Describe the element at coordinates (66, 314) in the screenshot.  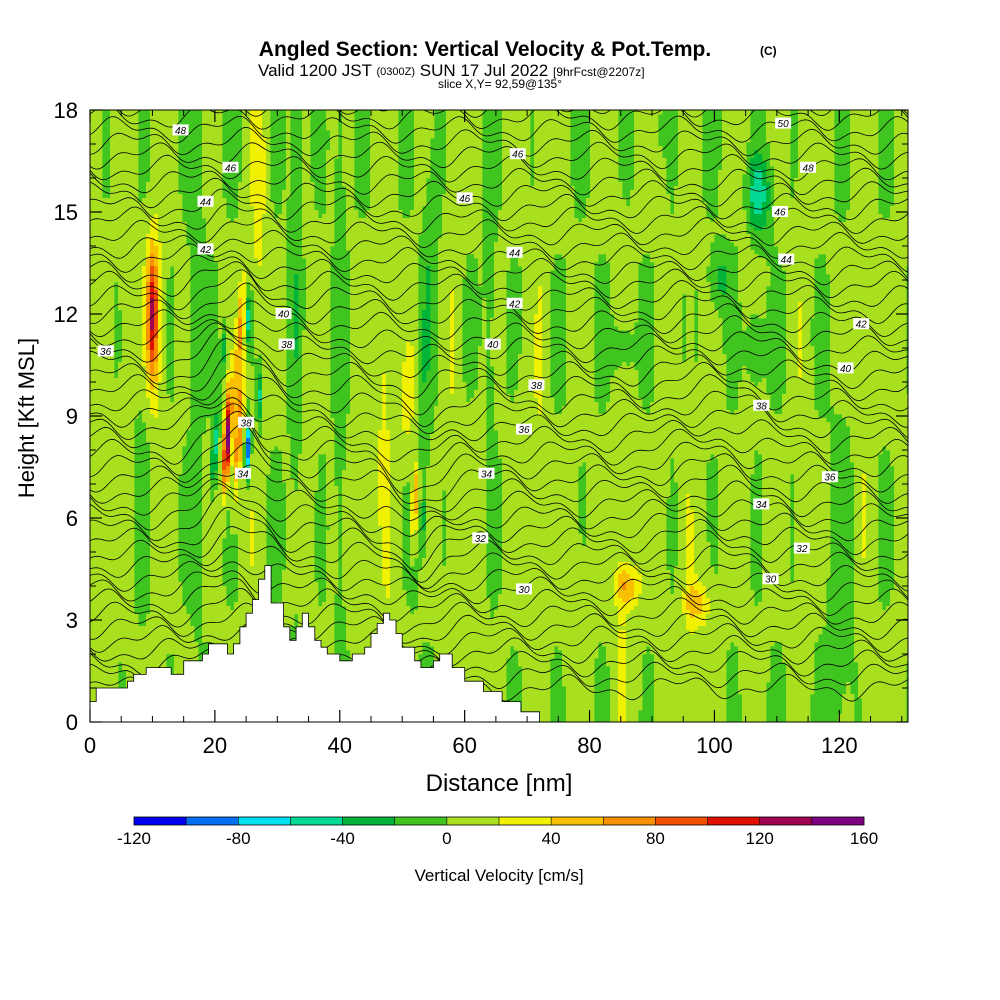
I see `y-tick-label: 12` at that location.